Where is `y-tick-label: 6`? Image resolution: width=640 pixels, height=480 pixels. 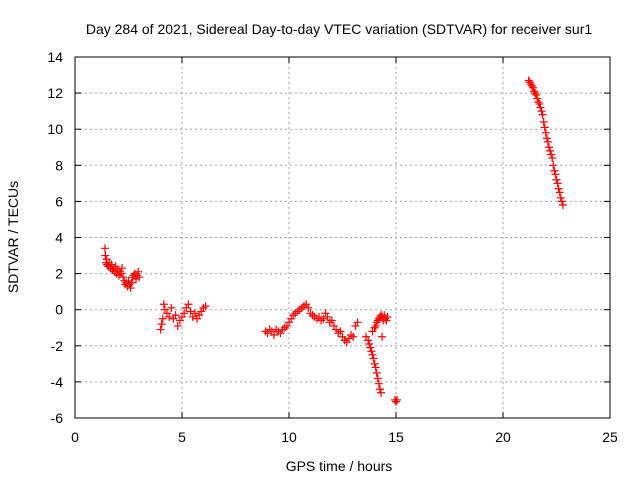
y-tick-label: 6 is located at coordinates (59, 201).